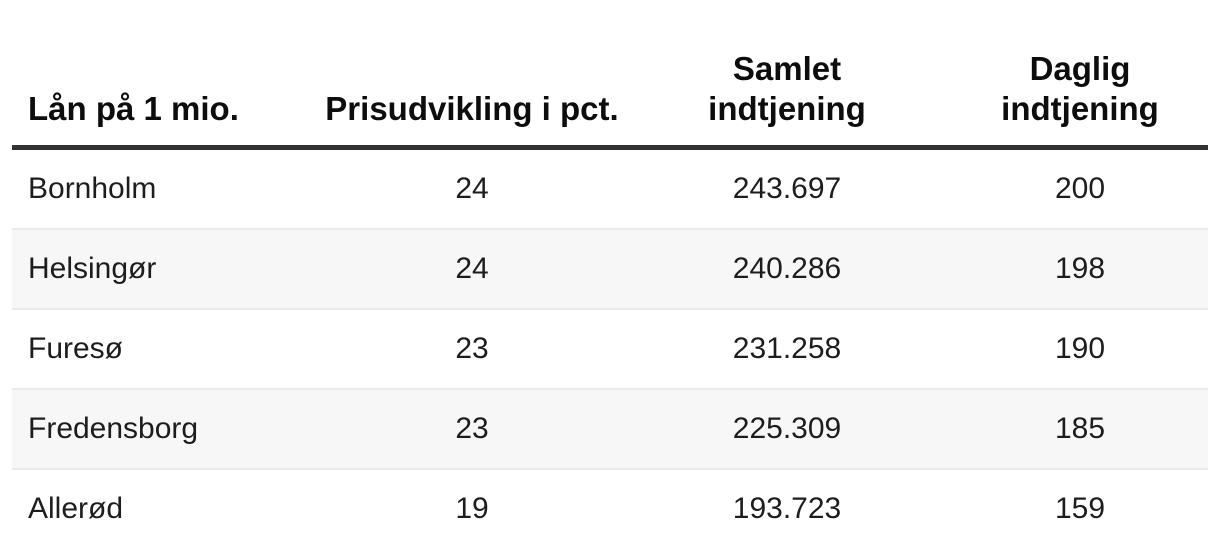  Describe the element at coordinates (610, 508) in the screenshot. I see `table-row-allerod: Allerød 19 193.723 159` at that location.